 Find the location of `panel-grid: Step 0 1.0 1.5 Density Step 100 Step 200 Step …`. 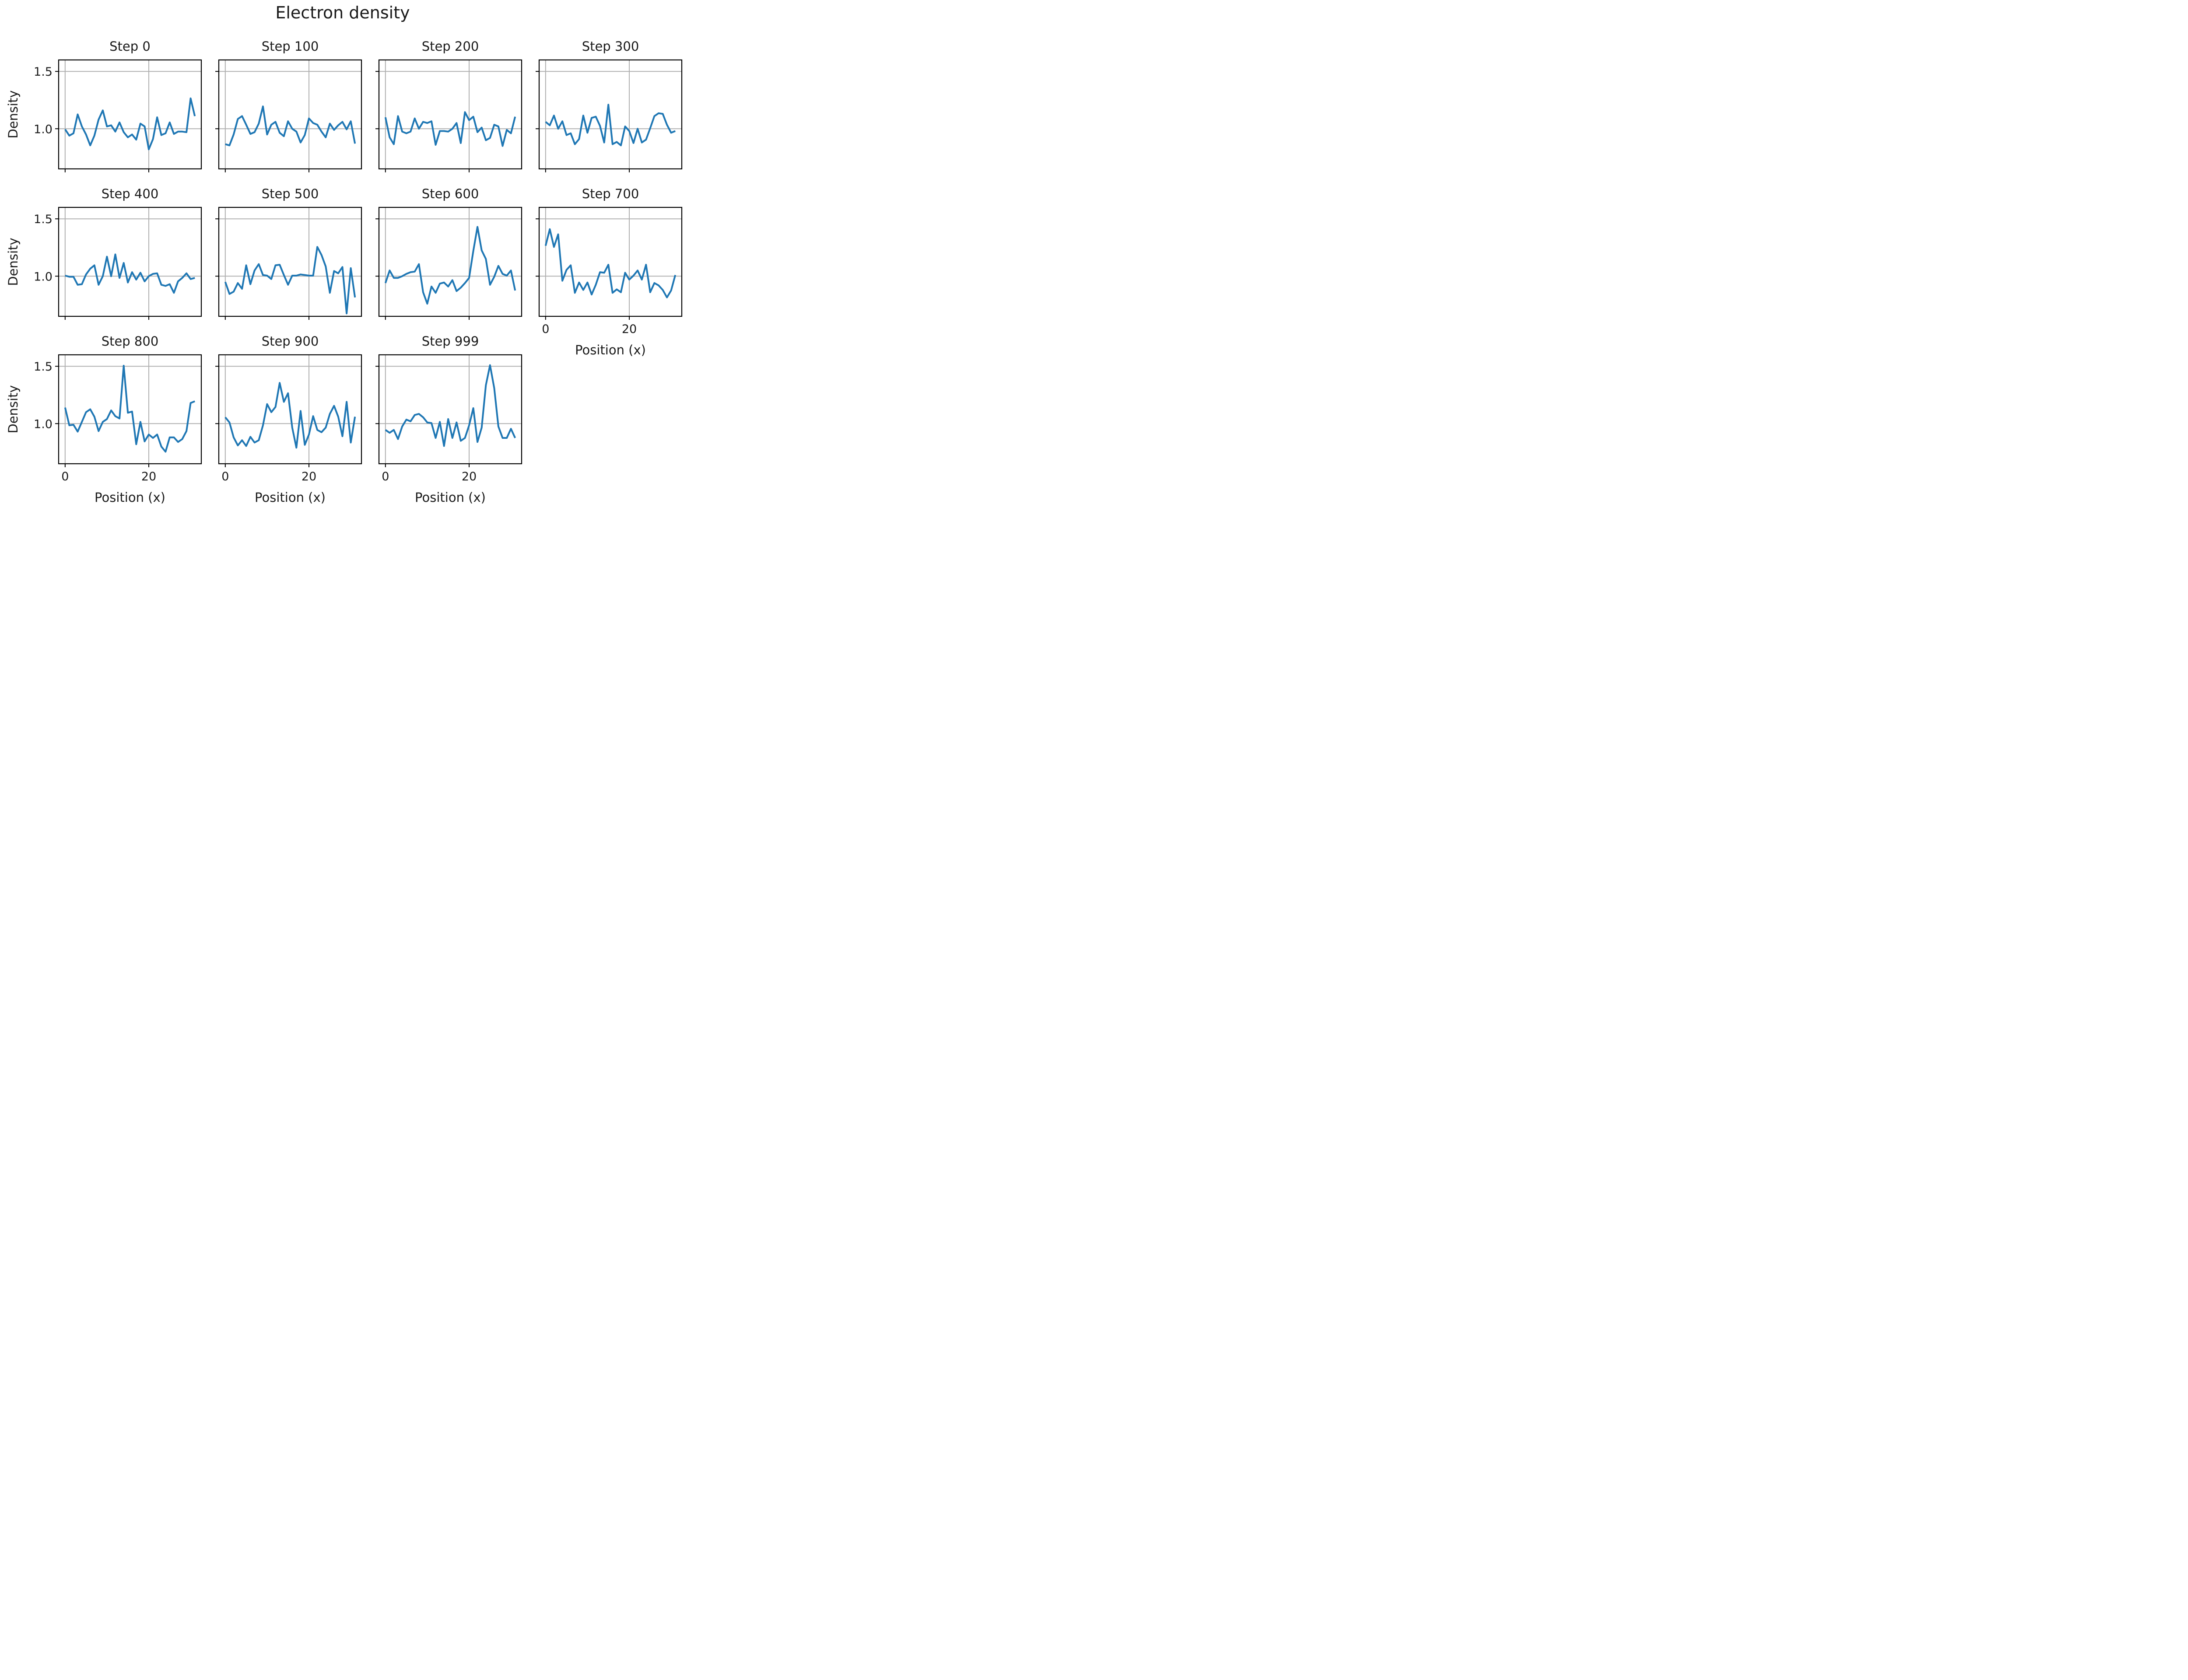

panel-grid: Step 0 1.0 1.5 Density Step 100 Step 200 Step … is located at coordinates (345, 272).